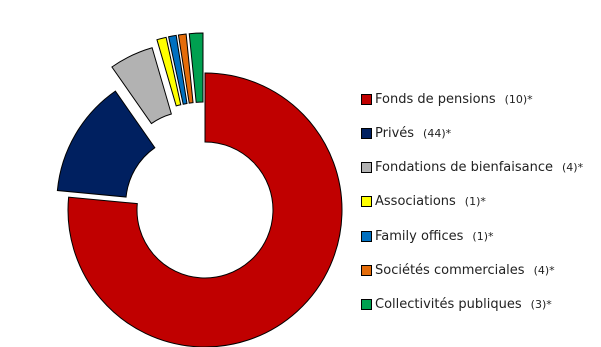 The height and width of the screenshot is (347, 601). I want to click on legend-count: (10)*, so click(518, 99).